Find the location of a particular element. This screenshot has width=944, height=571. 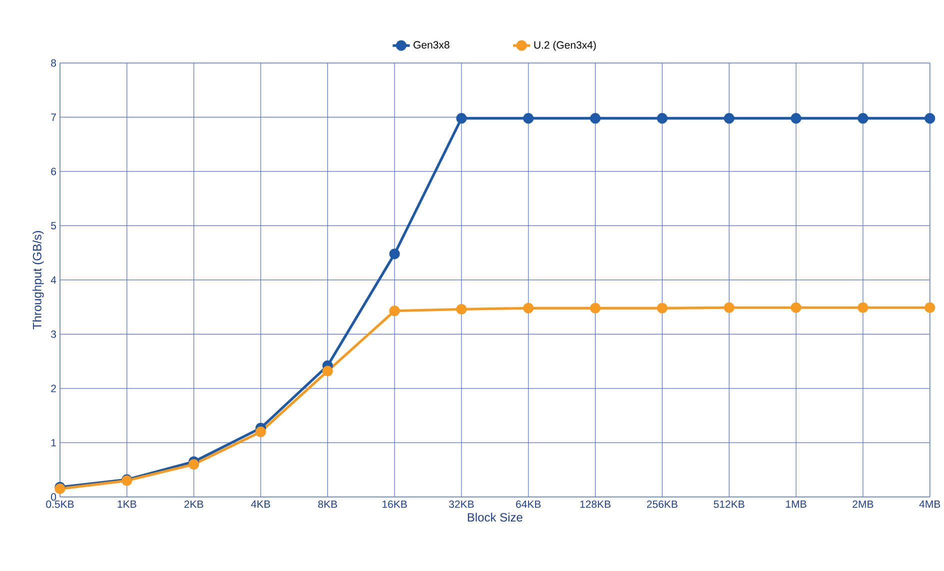

x-tick-label: 64KB is located at coordinates (528, 504).